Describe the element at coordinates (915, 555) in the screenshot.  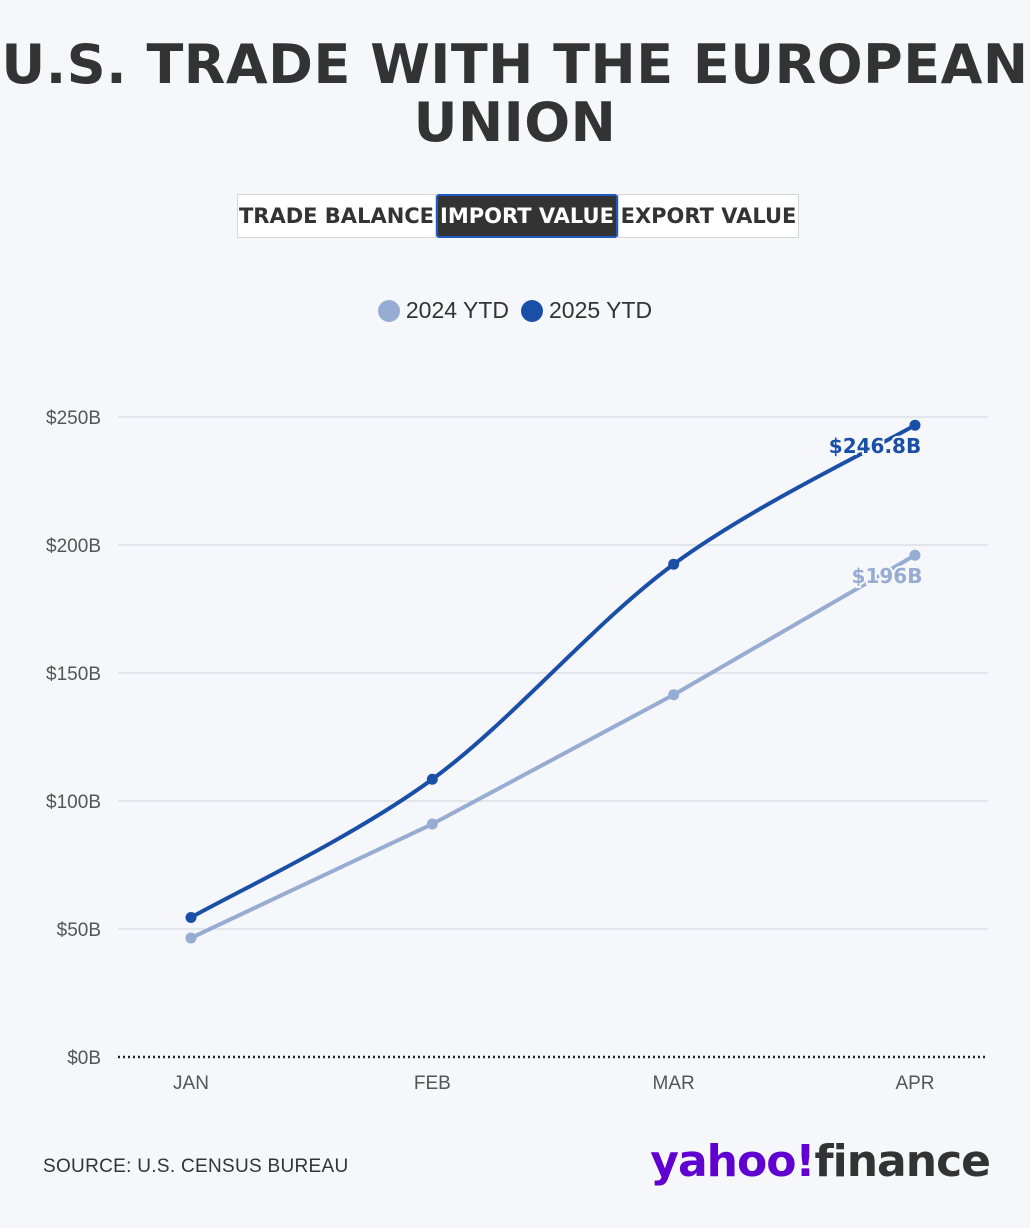
I see `data-point-2024-apr` at that location.